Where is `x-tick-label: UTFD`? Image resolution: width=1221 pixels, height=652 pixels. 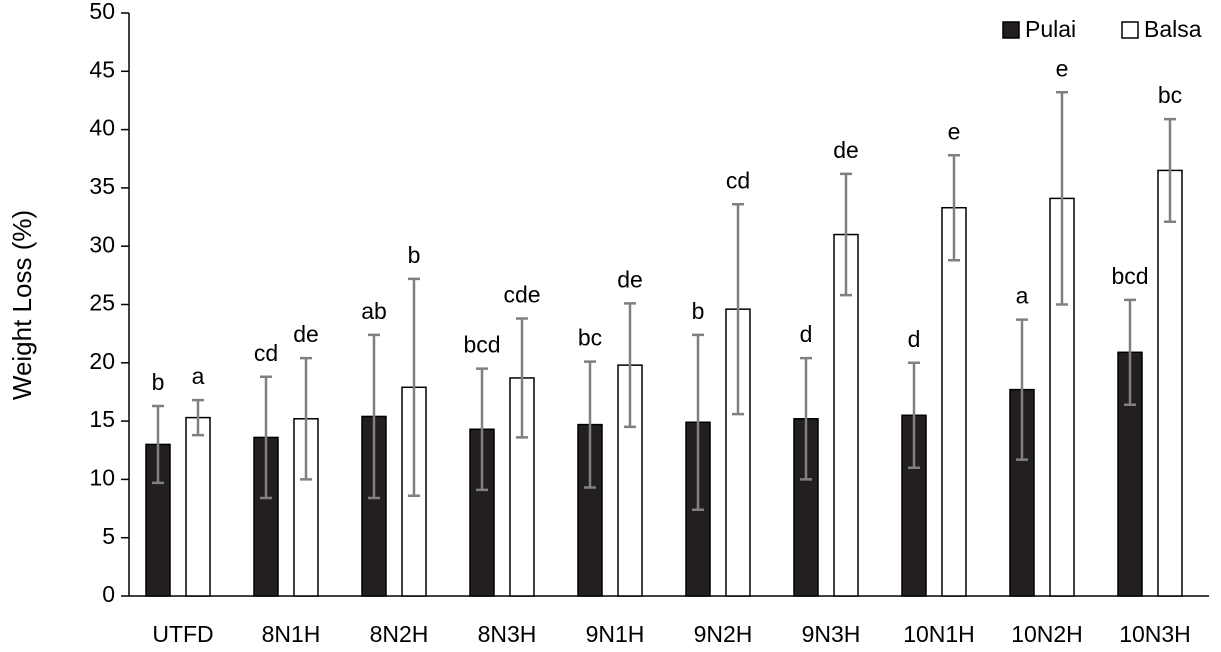 x-tick-label: UTFD is located at coordinates (182, 634).